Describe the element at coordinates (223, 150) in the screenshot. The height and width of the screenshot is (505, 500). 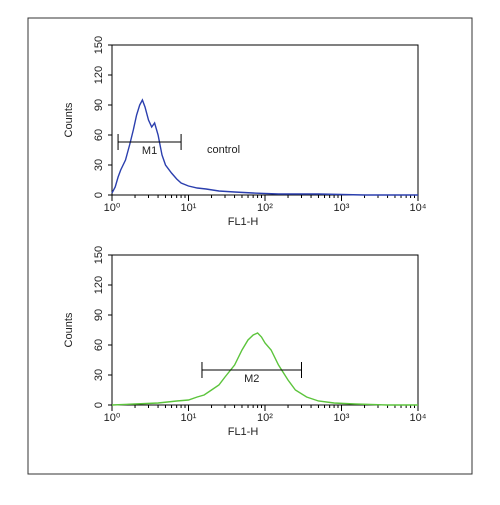
I see `annotation: control` at that location.